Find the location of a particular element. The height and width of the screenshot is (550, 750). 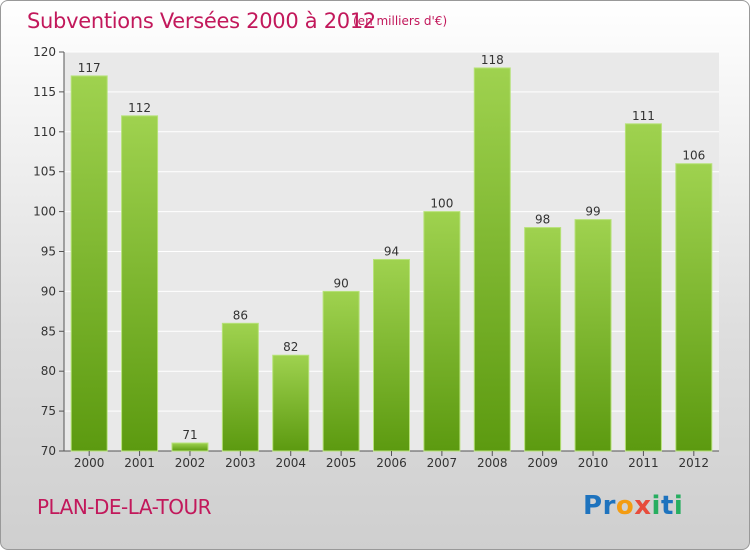

x-tick-label: 2011 is located at coordinates (643, 463).